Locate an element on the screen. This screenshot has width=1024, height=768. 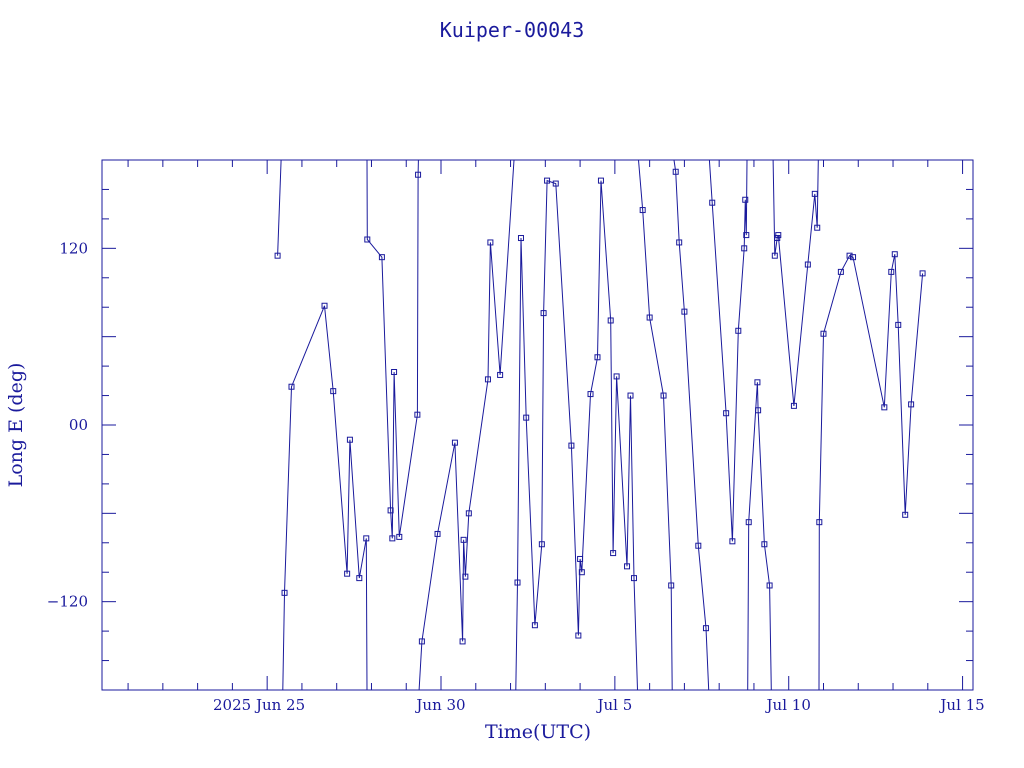
x-axis-label: Time(UTC) is located at coordinates (538, 732).